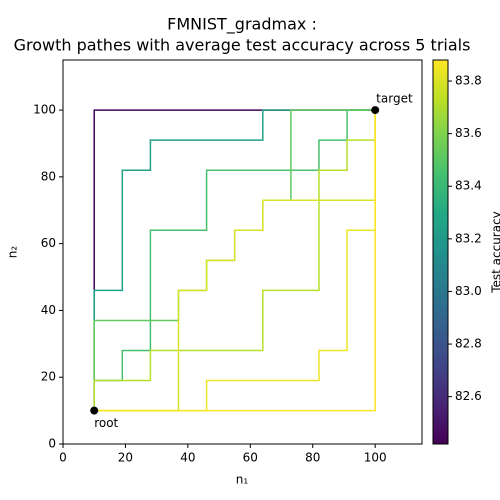 The height and width of the screenshot is (500, 500). Describe the element at coordinates (468, 133) in the screenshot. I see `colorbar-tick-label: 83.6` at that location.